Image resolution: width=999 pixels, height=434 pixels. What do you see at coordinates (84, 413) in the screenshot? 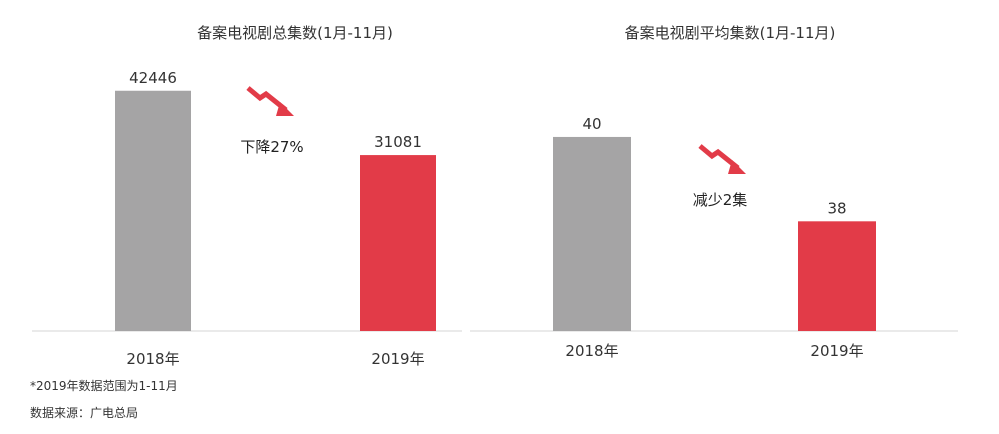
I see `footnote-data-source: 数据来源：广电总局` at bounding box center [84, 413].